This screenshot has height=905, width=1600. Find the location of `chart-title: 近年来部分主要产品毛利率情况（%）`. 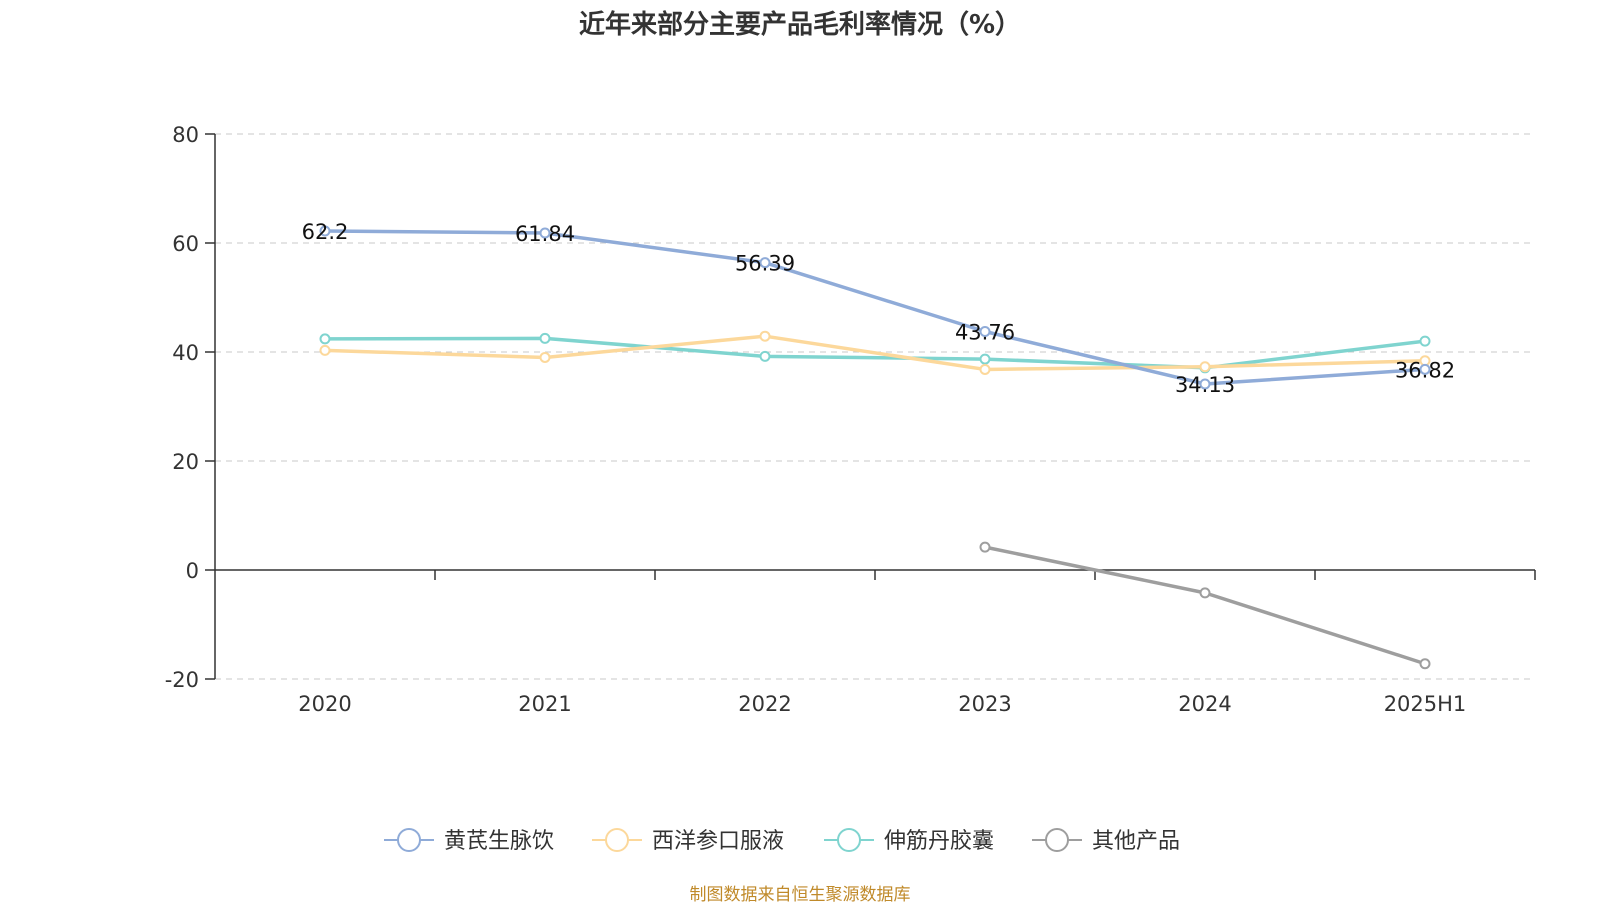

chart-title: 近年来部分主要产品毛利率情况（%） is located at coordinates (800, 25).